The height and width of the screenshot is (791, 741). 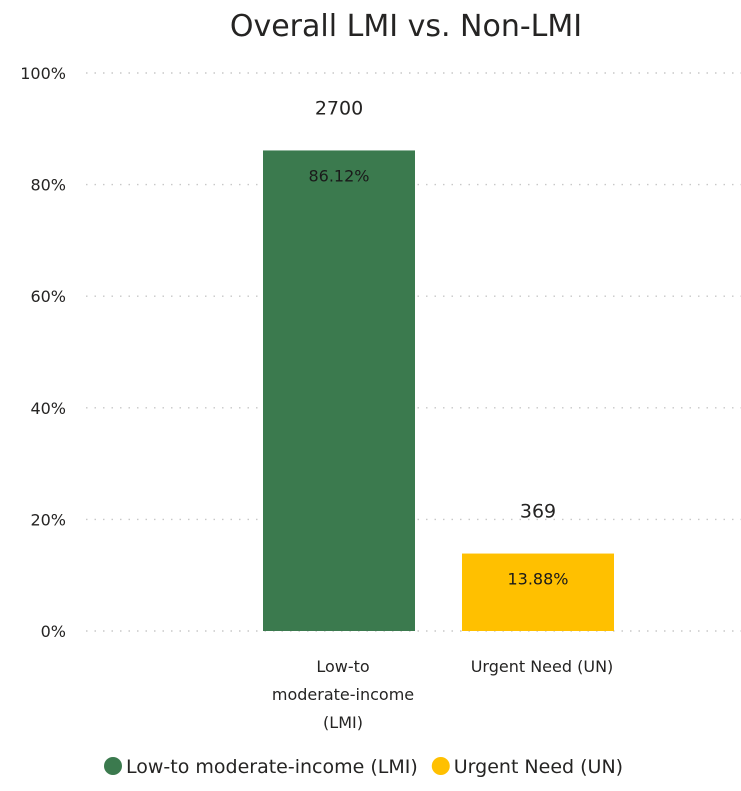 I want to click on y-tick-label: 20%, so click(x=48, y=519).